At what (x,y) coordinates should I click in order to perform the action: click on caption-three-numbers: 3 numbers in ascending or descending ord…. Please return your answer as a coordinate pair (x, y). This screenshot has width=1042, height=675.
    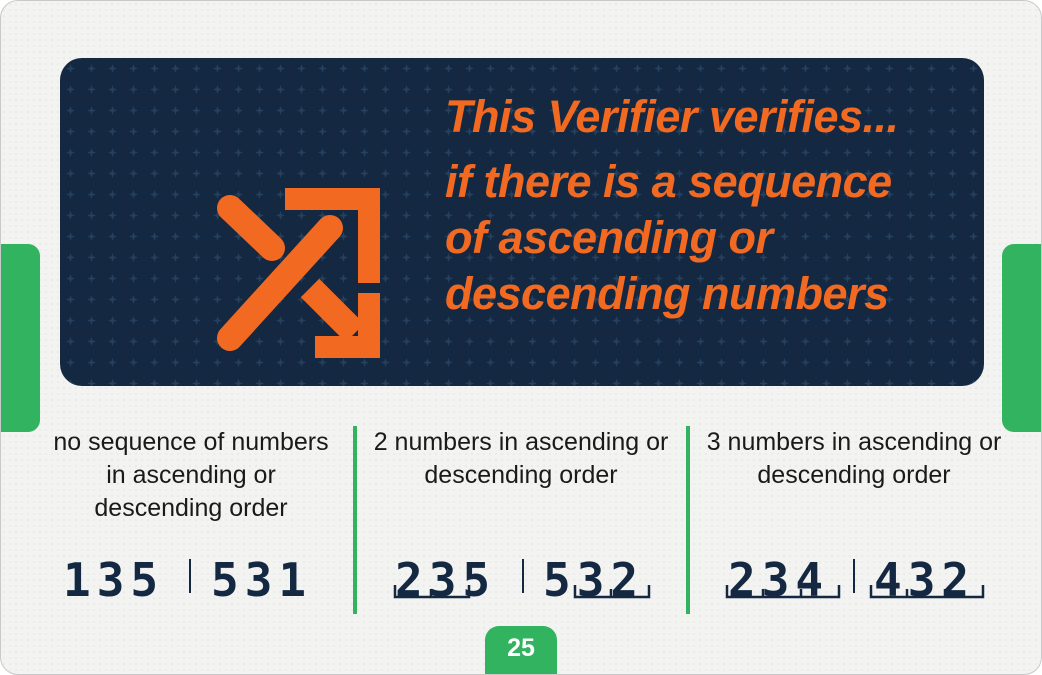
    Looking at the image, I should click on (854, 458).